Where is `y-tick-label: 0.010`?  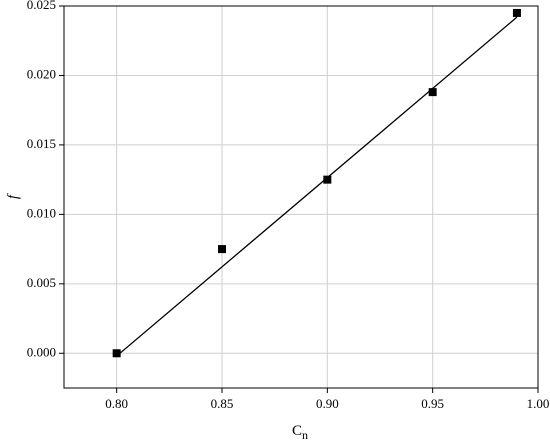 y-tick-label: 0.010 is located at coordinates (41, 212).